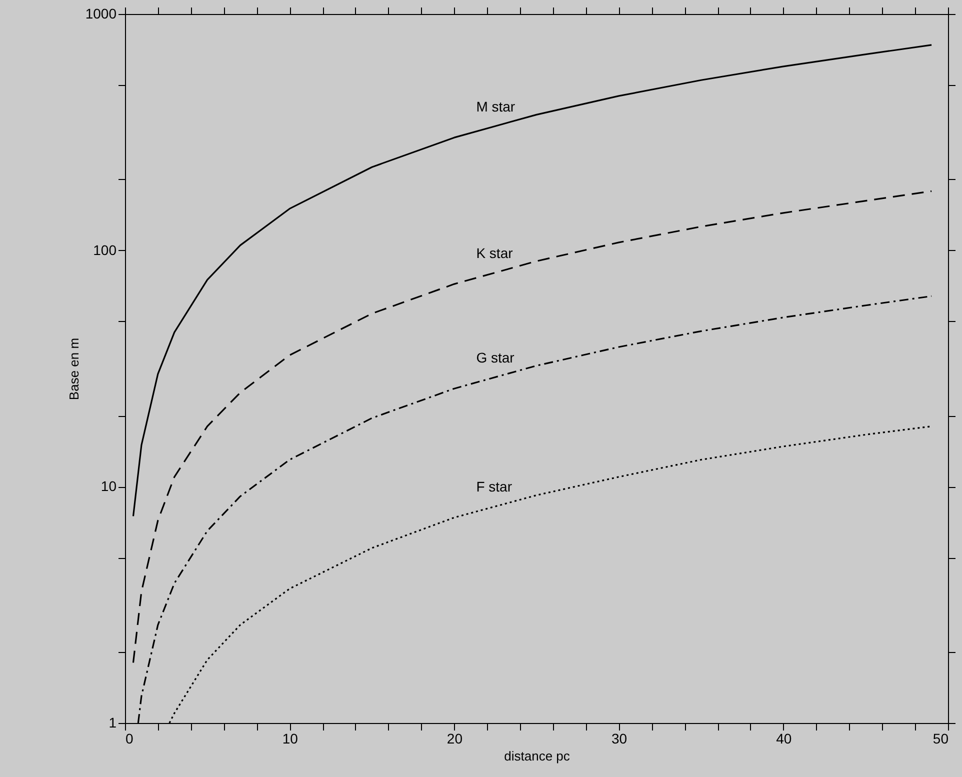 The width and height of the screenshot is (962, 777). What do you see at coordinates (784, 738) in the screenshot?
I see `x-tick-label: 40` at bounding box center [784, 738].